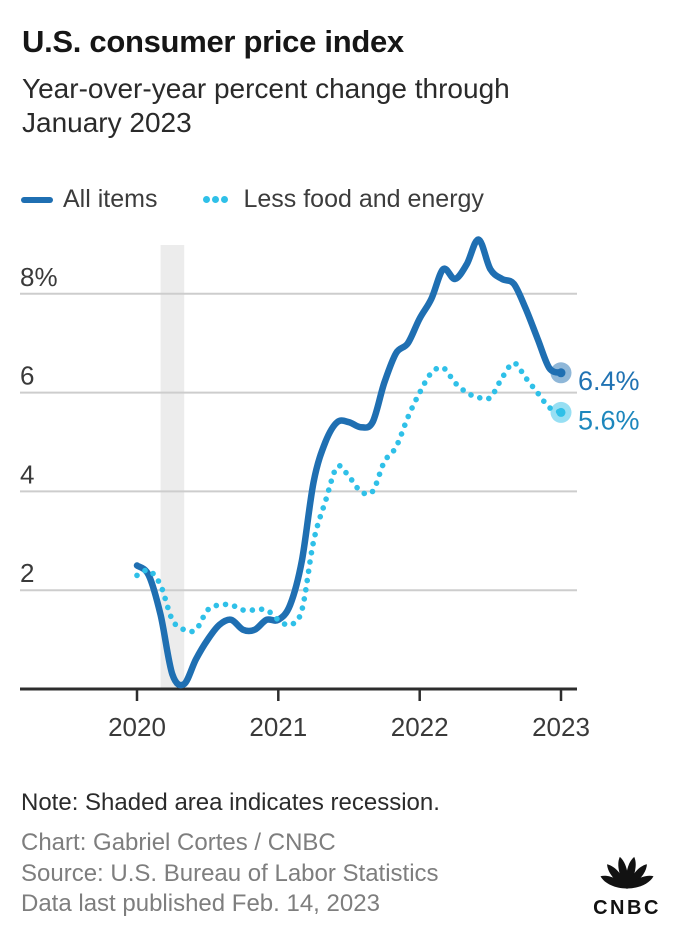 The image size is (676, 940). I want to click on legend: All items Less food and energy, so click(252, 199).